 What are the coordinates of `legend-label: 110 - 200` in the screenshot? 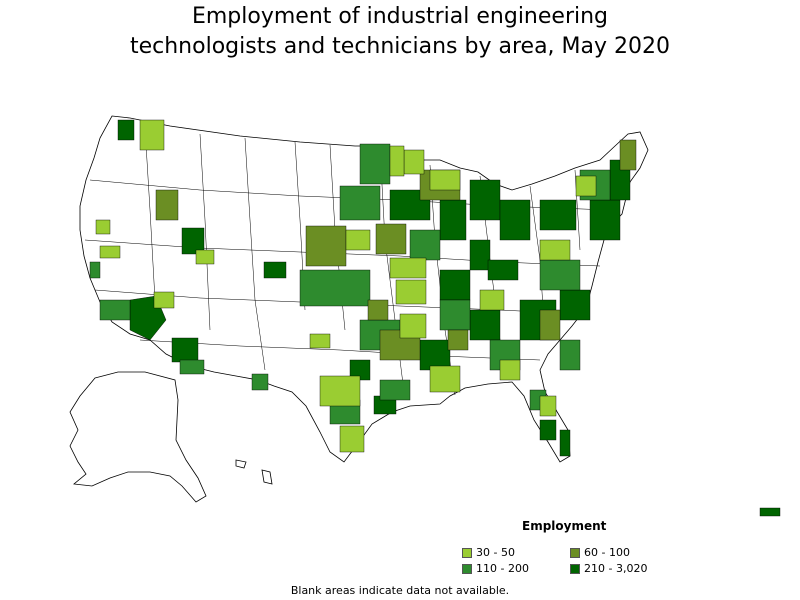 It's located at (502, 568).